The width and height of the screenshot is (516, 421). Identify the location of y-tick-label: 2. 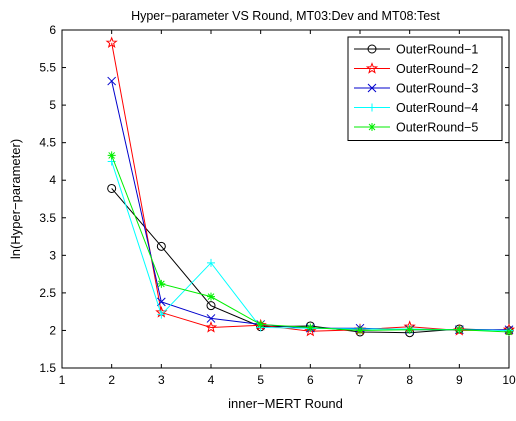
(52, 330).